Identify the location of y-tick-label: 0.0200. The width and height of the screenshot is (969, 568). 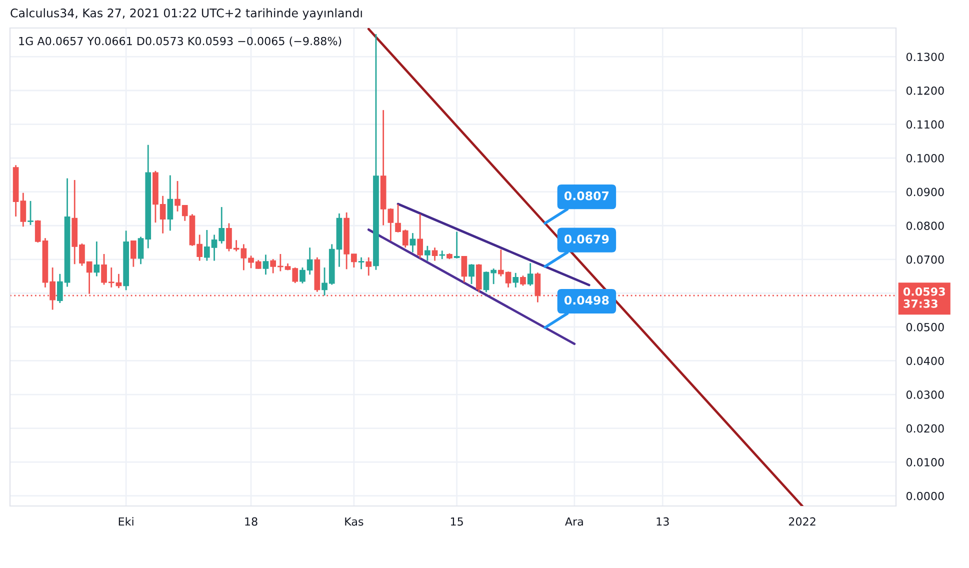
(925, 428).